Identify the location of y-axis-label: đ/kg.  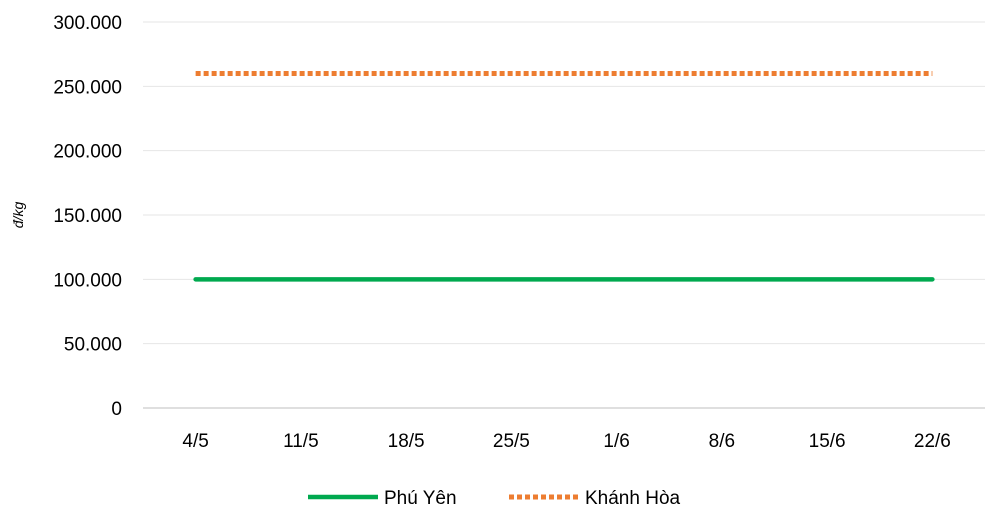
(18, 215).